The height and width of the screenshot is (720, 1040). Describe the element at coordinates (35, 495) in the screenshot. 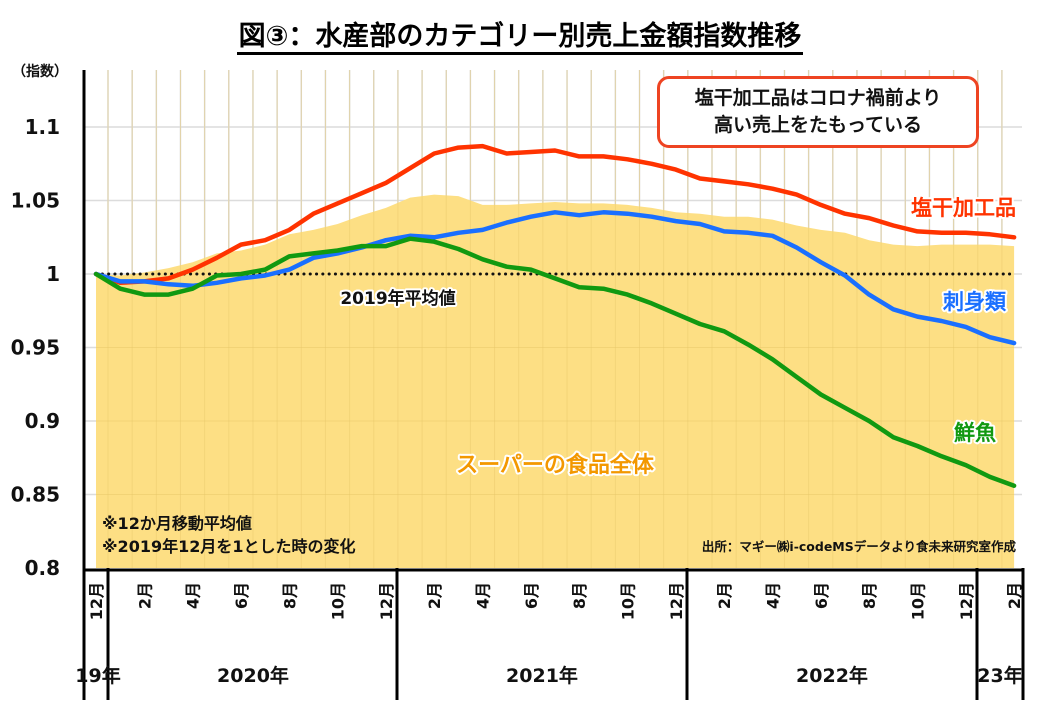

I see `y-tick-label: 0.85` at that location.